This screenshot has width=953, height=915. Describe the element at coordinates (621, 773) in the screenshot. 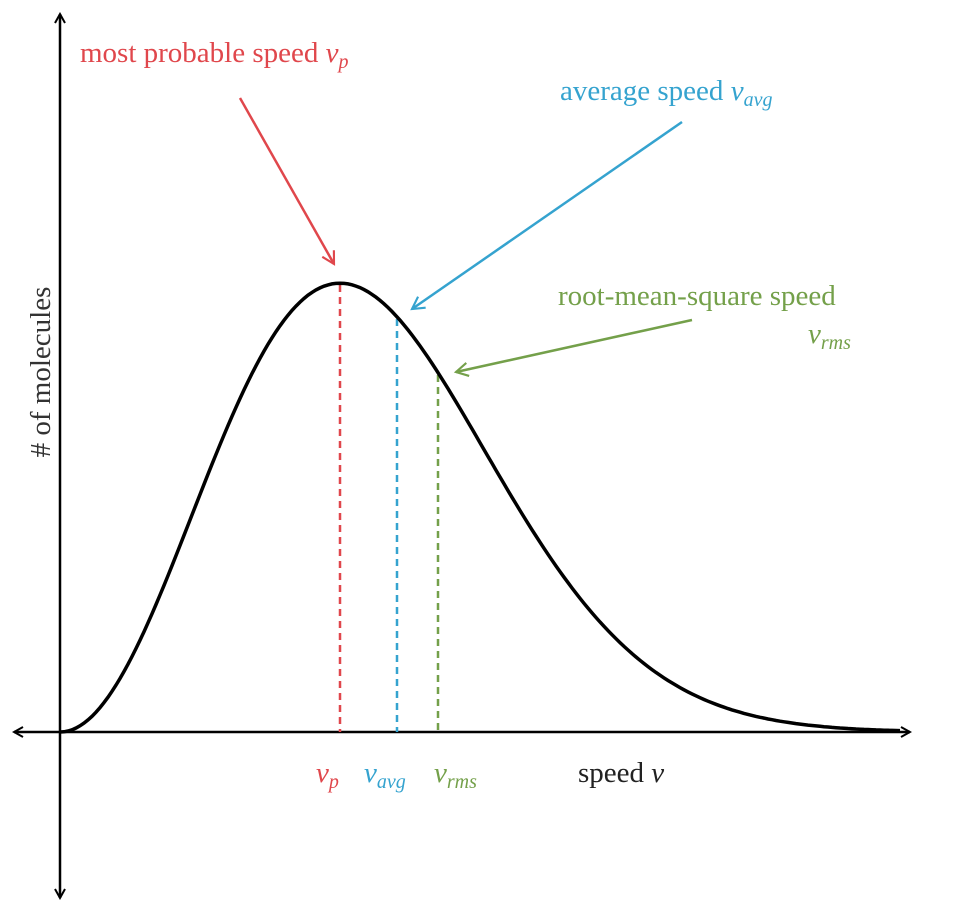

I see `x-axis-label: speed v` at that location.